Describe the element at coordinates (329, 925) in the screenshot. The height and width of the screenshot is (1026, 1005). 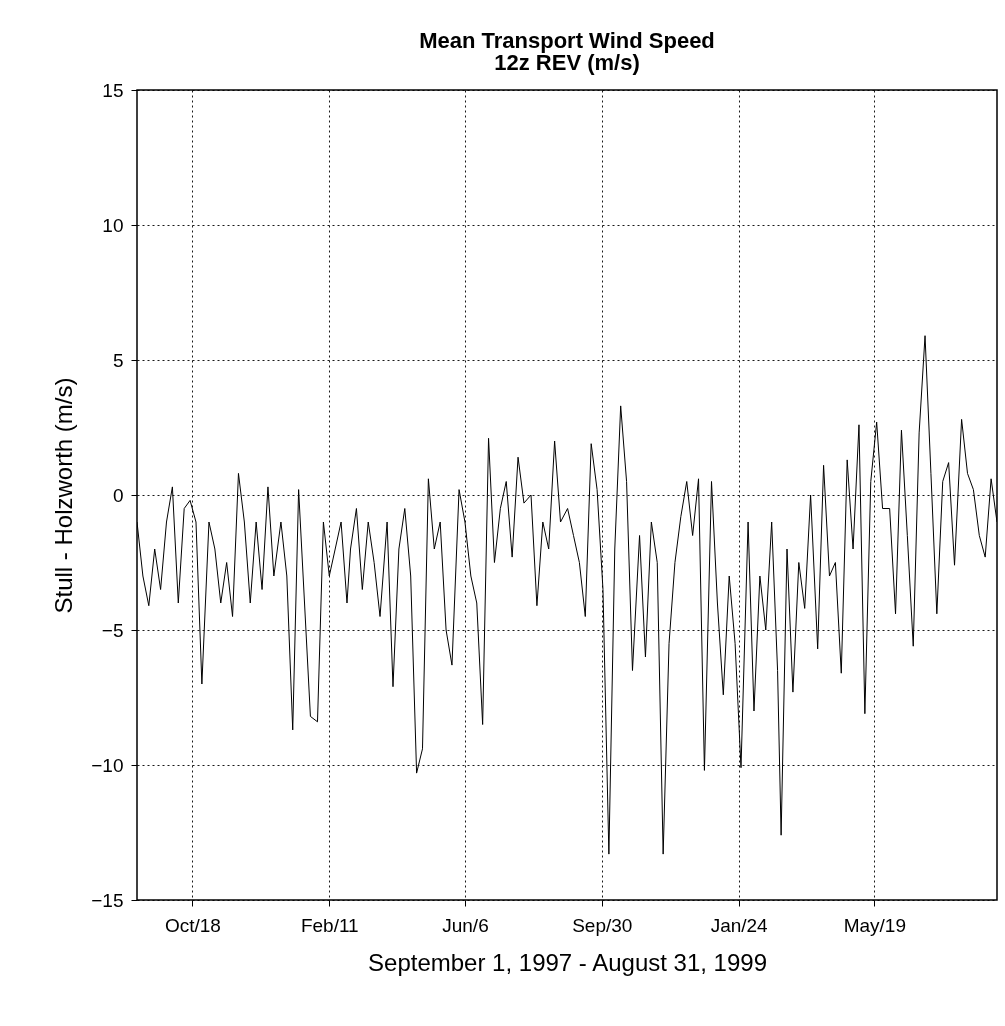
I see `x-tick-label: Feb/11` at that location.